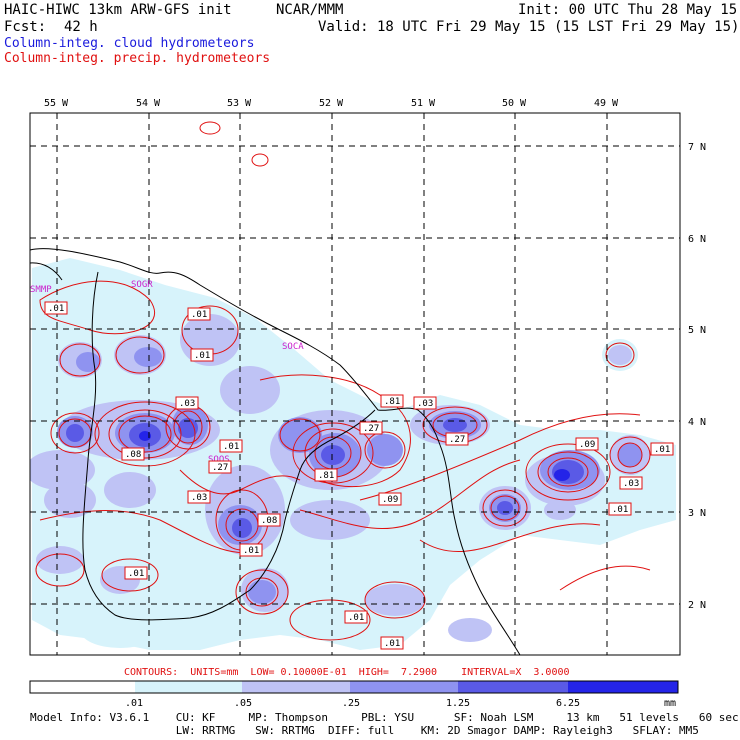  Describe the element at coordinates (243, 703) in the screenshot. I see `colorbar-label: .05` at that location.